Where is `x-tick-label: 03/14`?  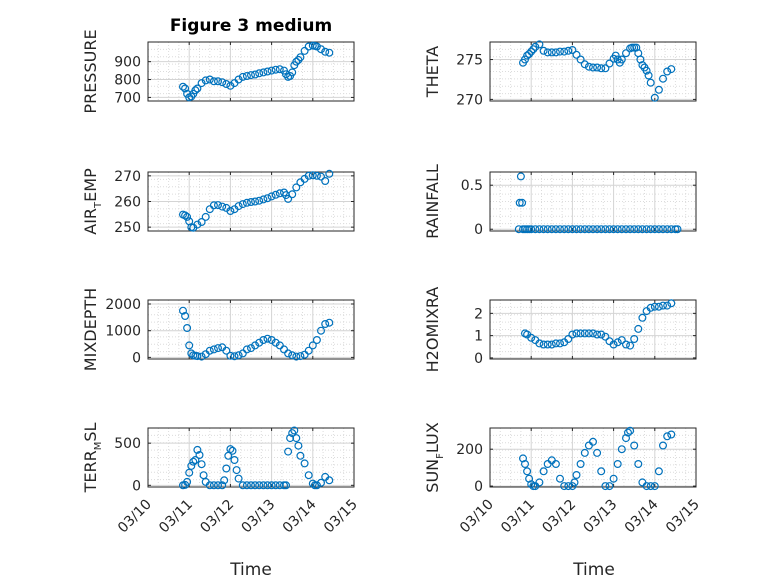 x-tick-label: 03/14 is located at coordinates (642, 516).